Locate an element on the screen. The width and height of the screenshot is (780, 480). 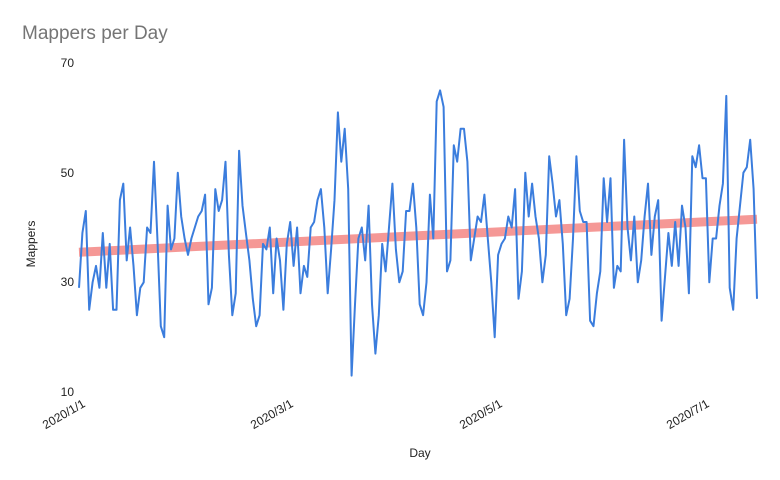
y-tick-label: 70 is located at coordinates (68, 63).